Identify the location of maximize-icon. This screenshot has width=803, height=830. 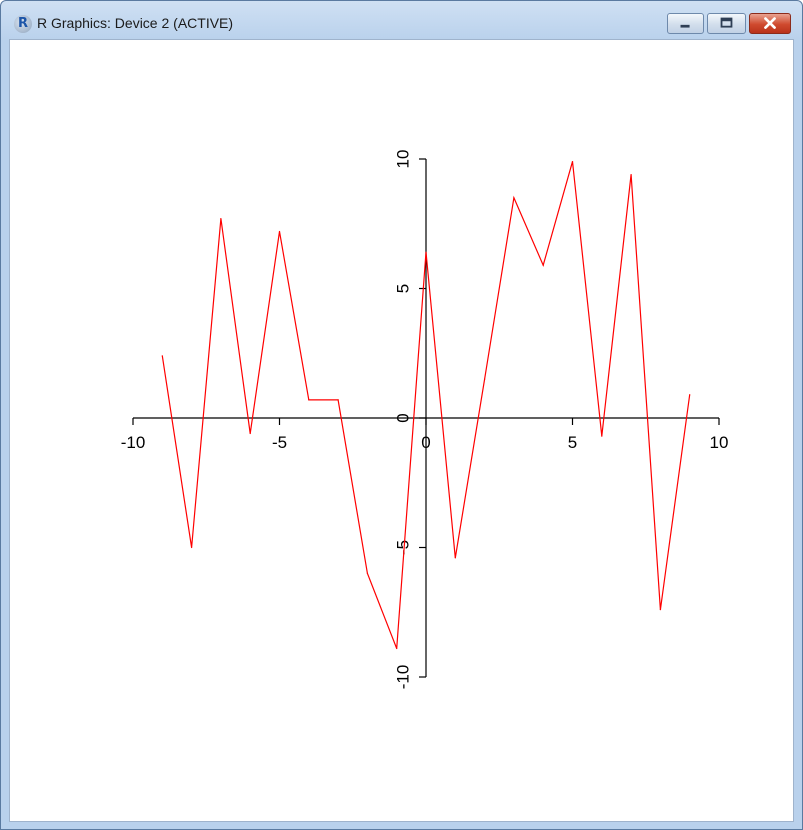
(726, 22).